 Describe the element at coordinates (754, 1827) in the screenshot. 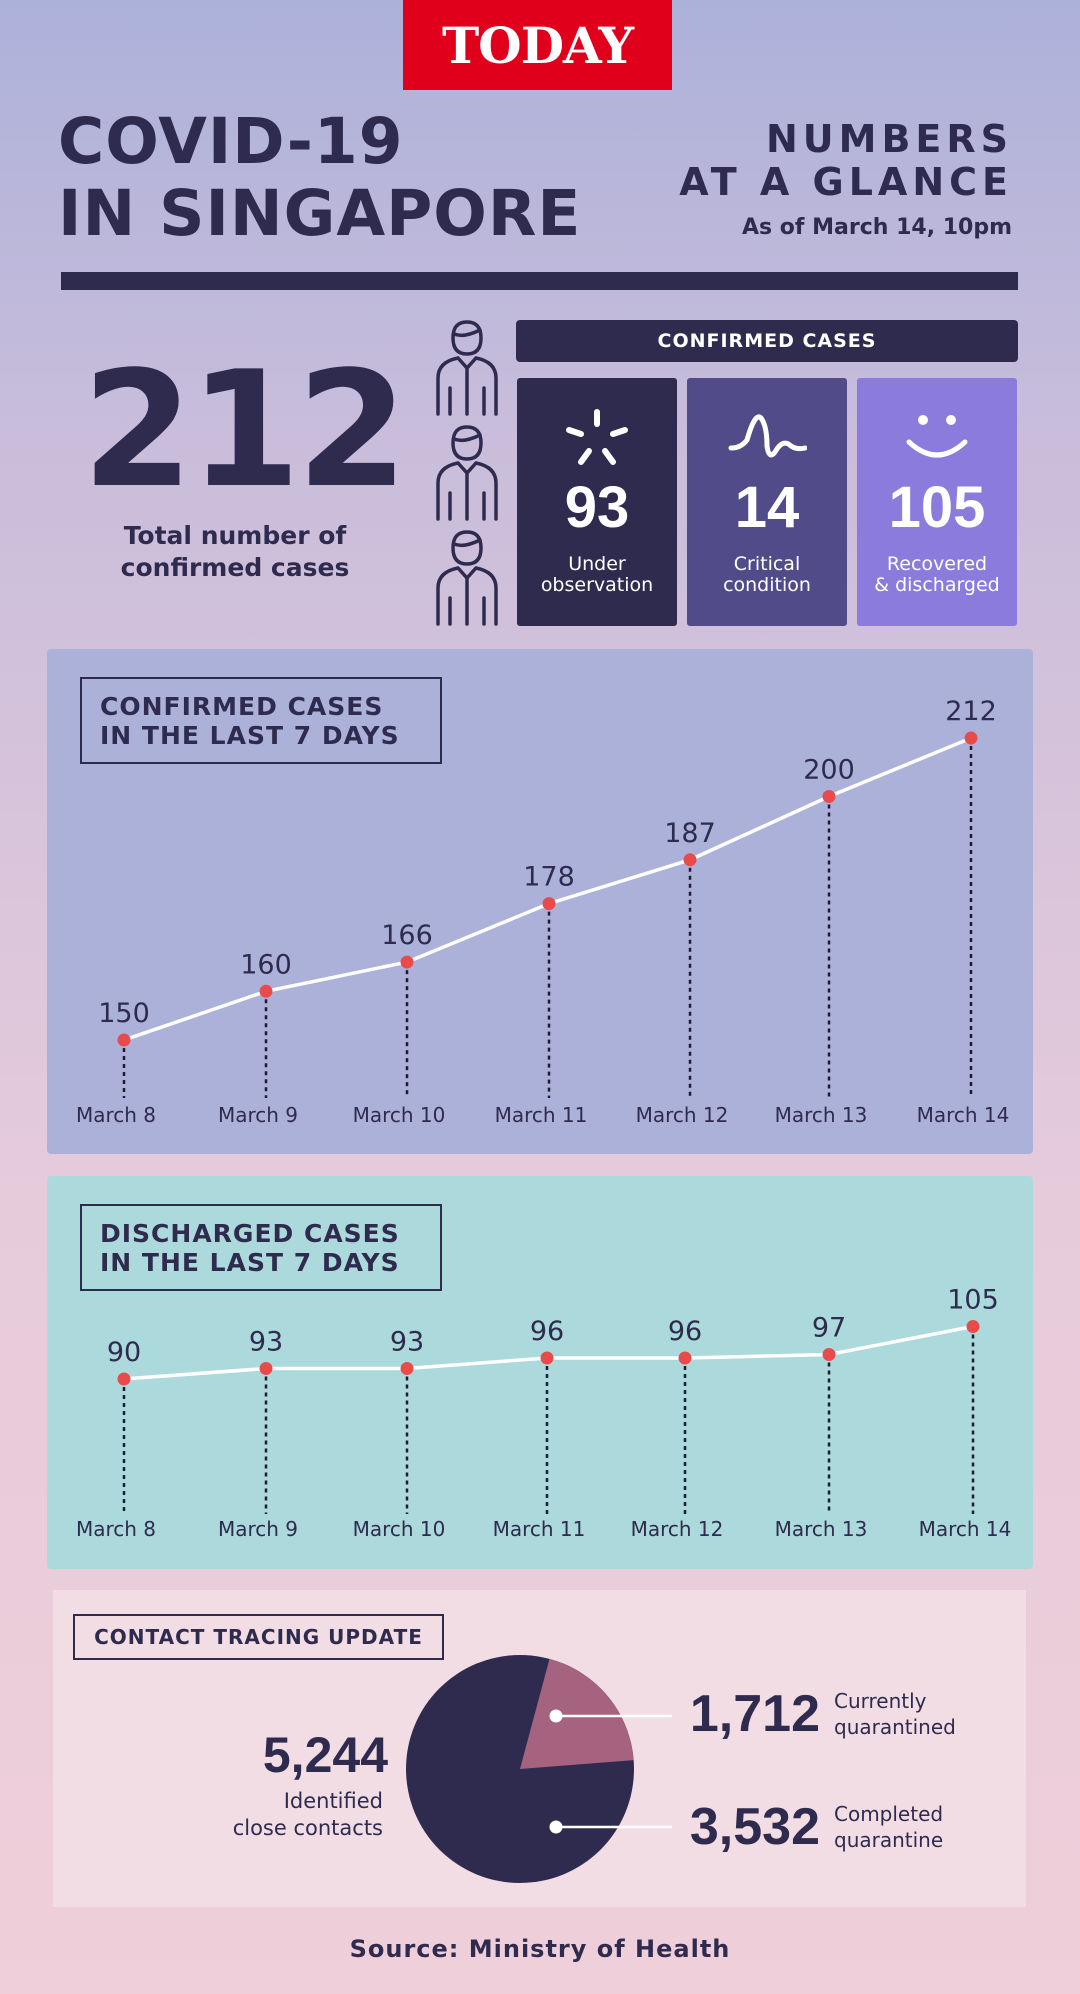

I see `completed-value: 3,532` at that location.